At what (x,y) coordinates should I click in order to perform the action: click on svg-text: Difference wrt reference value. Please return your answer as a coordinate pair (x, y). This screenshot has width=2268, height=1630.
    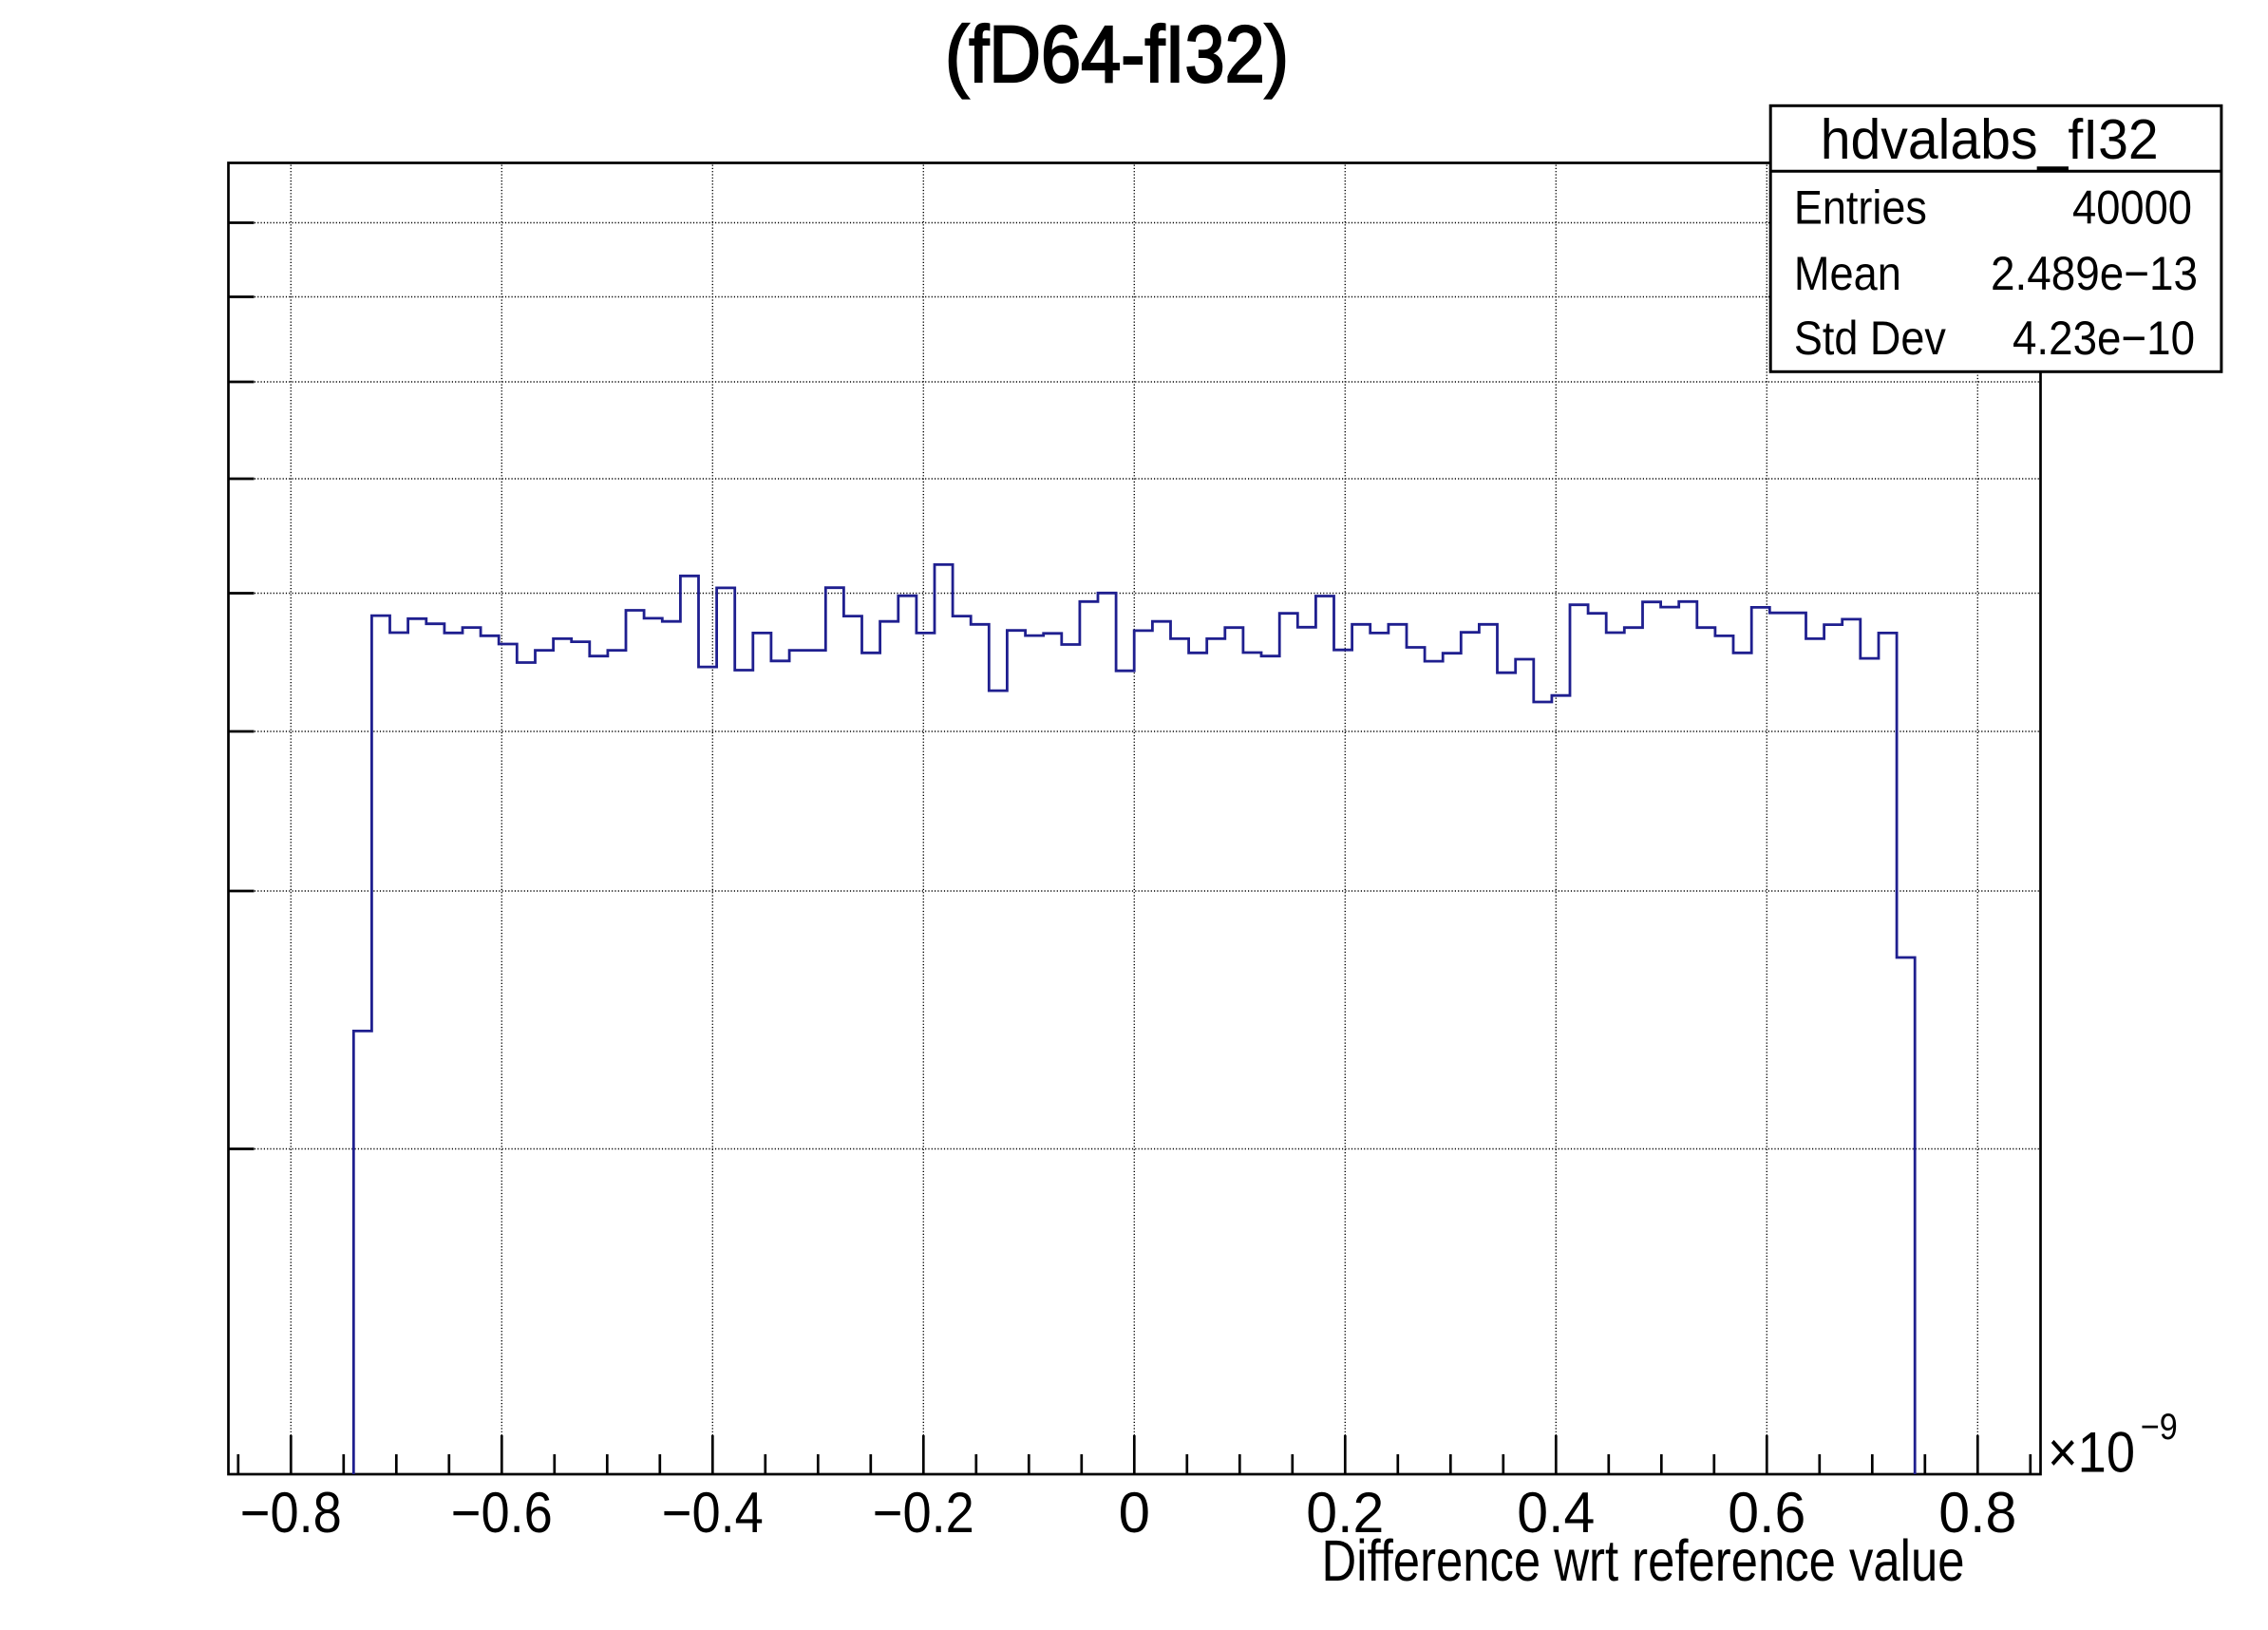
    Looking at the image, I should click on (1644, 1560).